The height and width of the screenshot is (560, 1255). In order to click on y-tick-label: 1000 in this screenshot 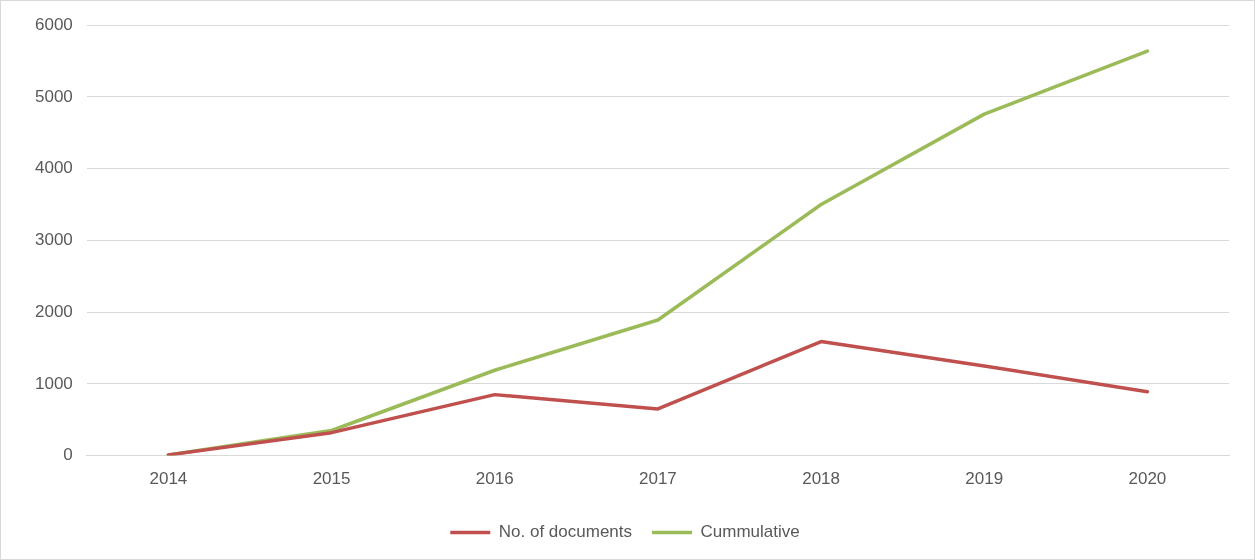, I will do `click(53, 383)`.